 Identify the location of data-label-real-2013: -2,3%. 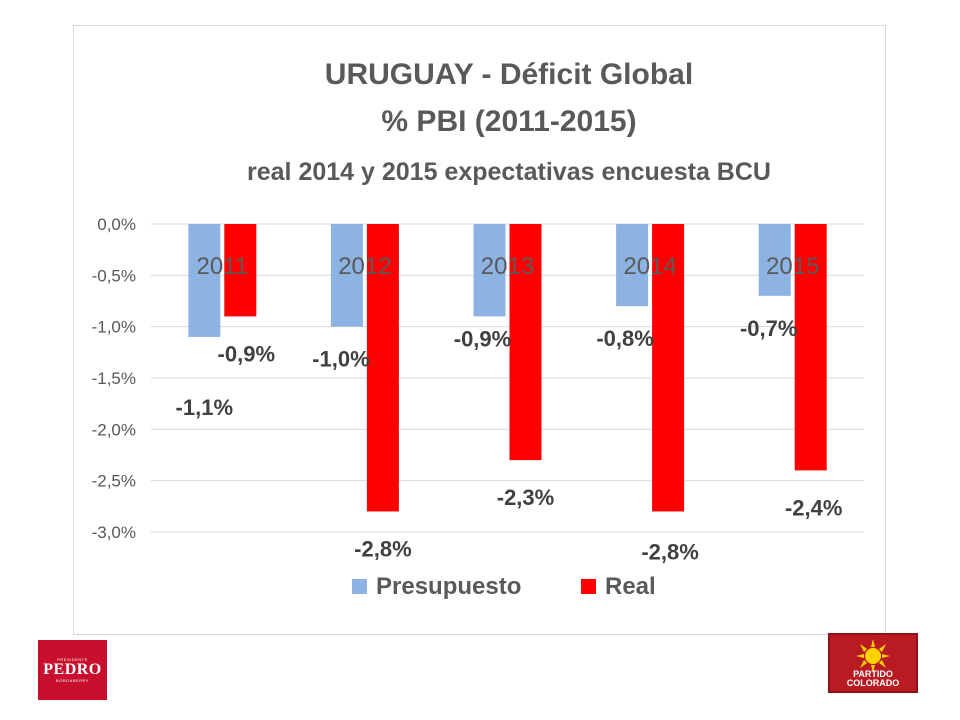
(525, 497).